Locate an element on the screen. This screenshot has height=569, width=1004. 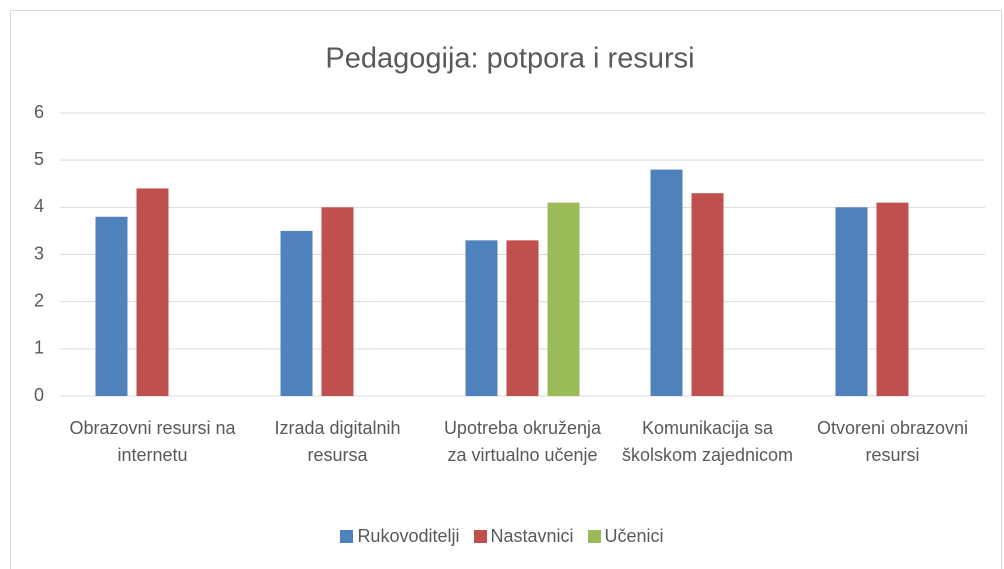
legend-label: Rukovoditelji is located at coordinates (408, 536).